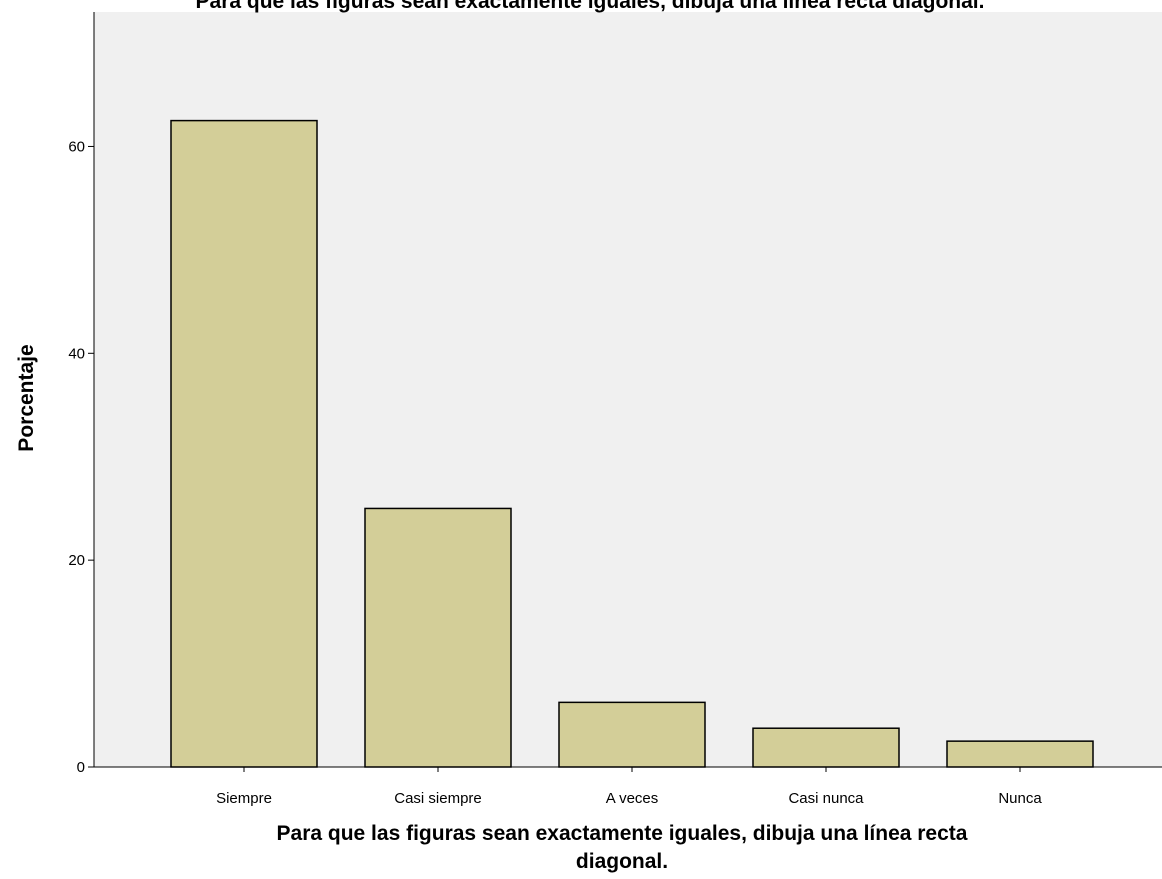 Image resolution: width=1162 pixels, height=879 pixels. Describe the element at coordinates (826, 798) in the screenshot. I see `x-tick-label: Casi nunca` at that location.